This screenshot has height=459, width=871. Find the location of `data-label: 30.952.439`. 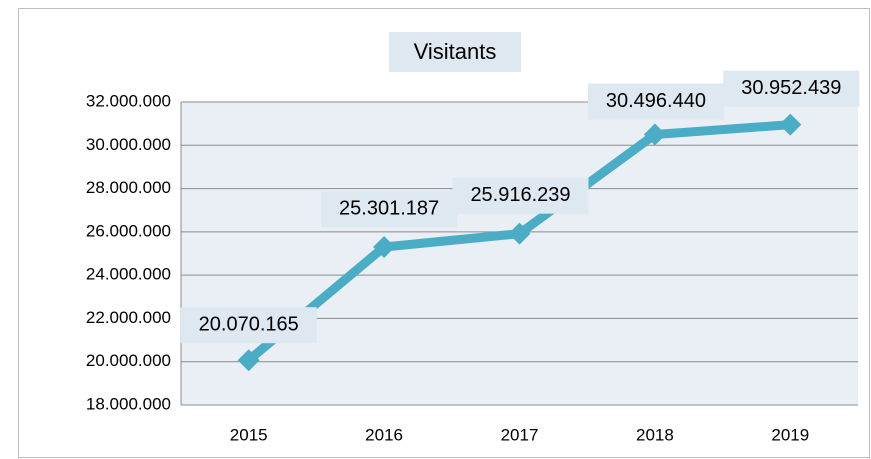

data-label: 30.952.439 is located at coordinates (791, 88).